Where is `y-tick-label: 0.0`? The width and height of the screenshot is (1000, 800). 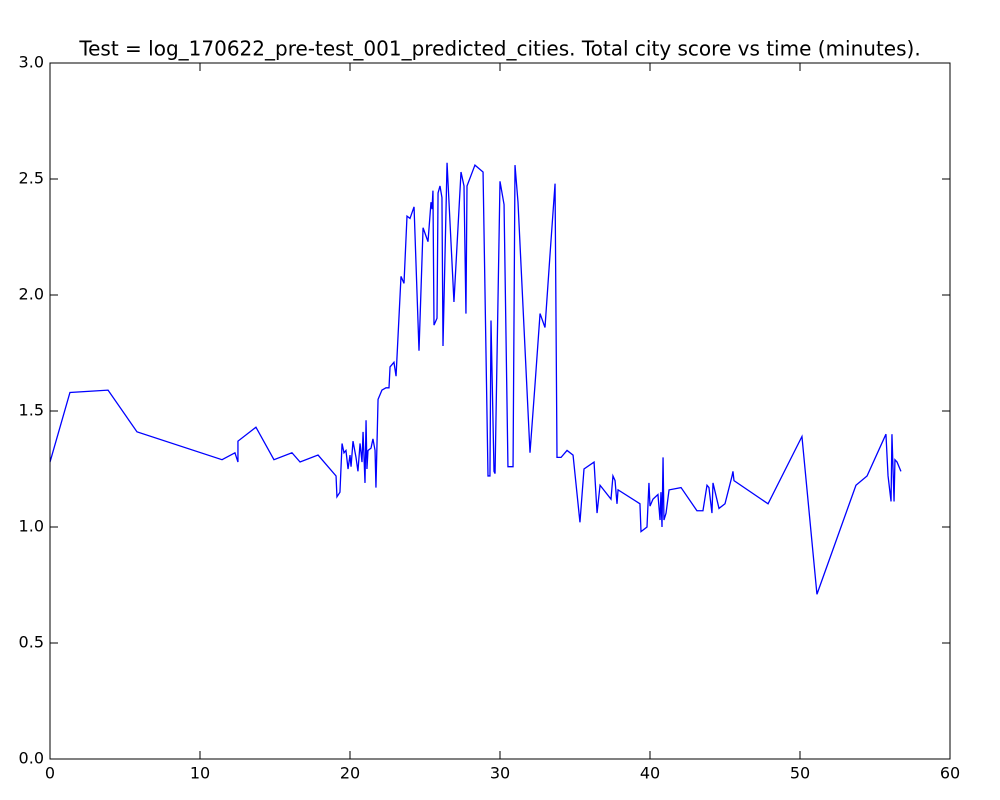
y-tick-label: 0.0 is located at coordinates (31, 758).